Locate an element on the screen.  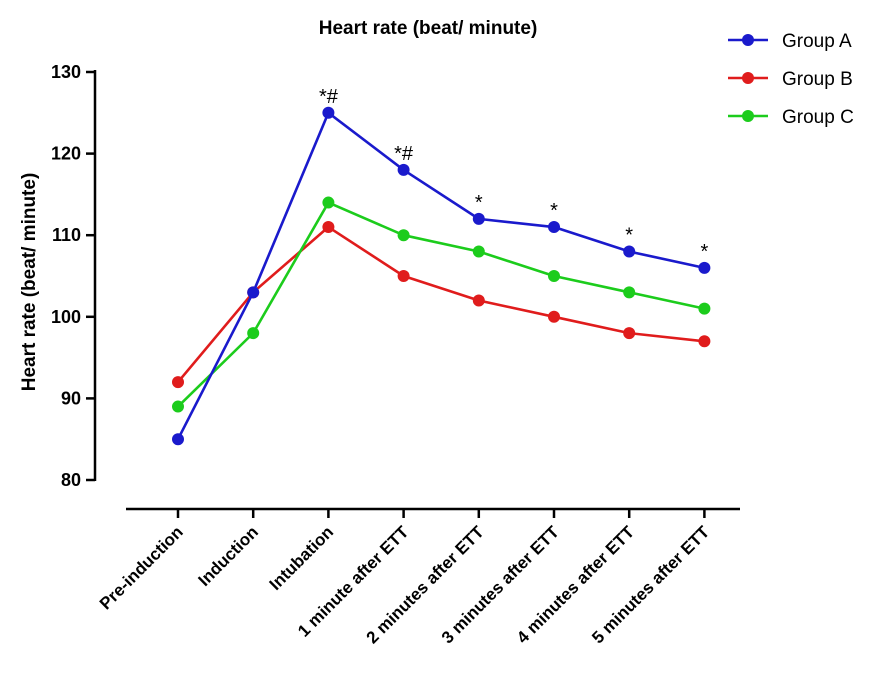
legend: Group A Group B Group C is located at coordinates (791, 79).